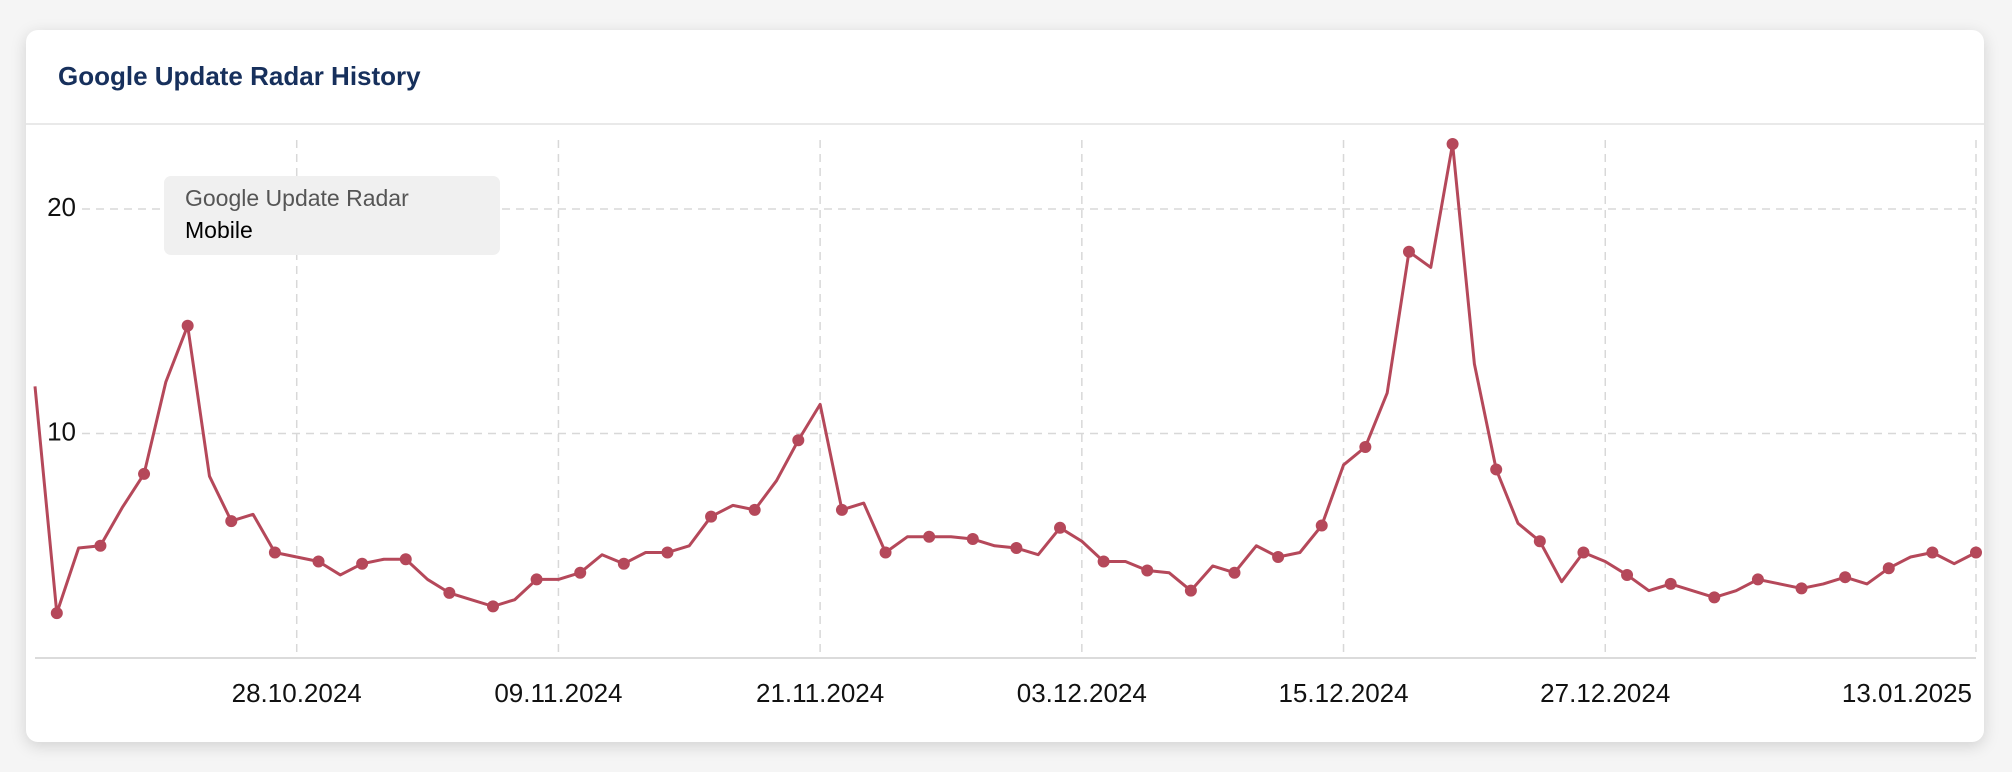 This screenshot has height=772, width=2012. I want to click on x-tick-label: 21.11.2024, so click(820, 693).